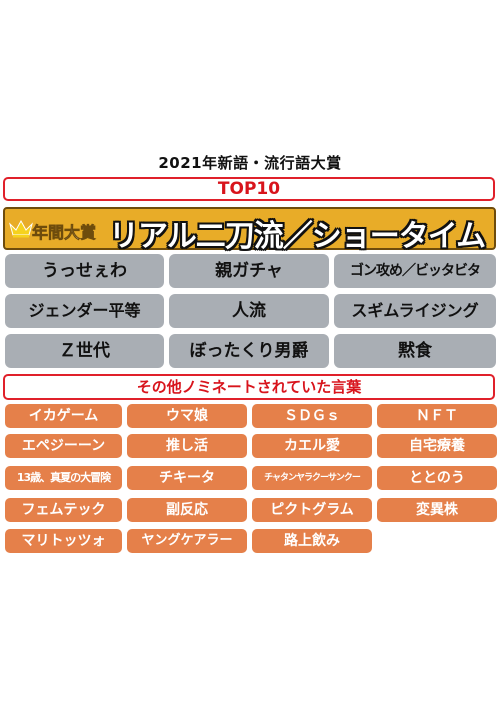  I want to click on nominee-item: ＮＦＴ, so click(437, 416).